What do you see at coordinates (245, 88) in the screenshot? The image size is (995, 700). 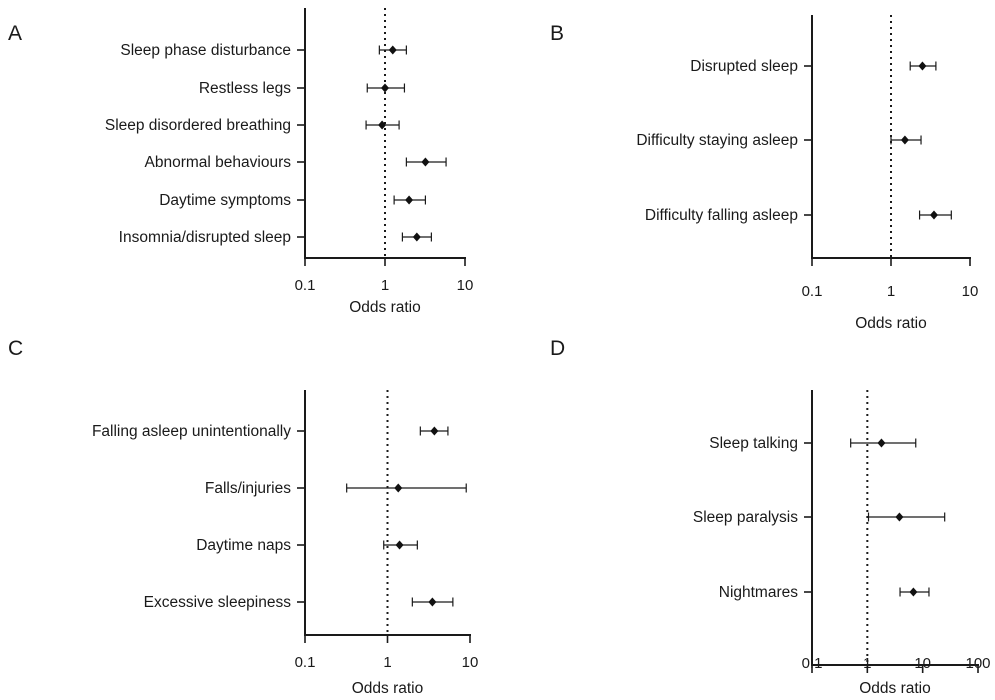 I see `y-category-label: Restless legs` at bounding box center [245, 88].